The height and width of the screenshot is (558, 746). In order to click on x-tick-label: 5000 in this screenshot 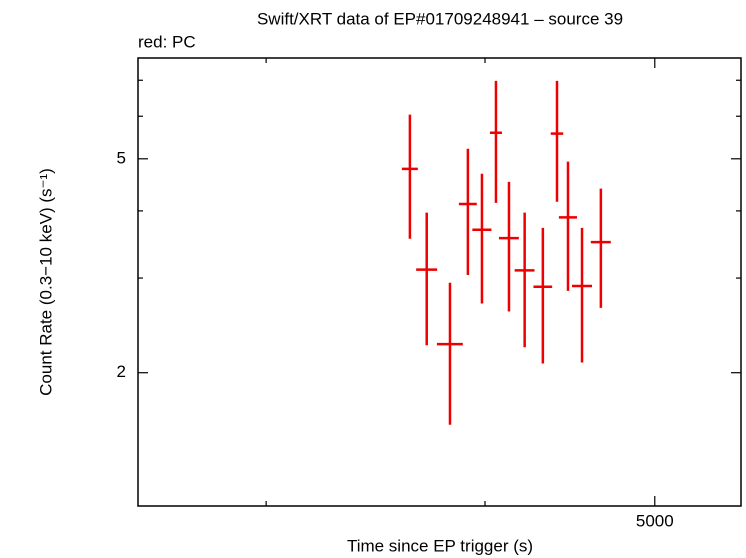, I will do `click(655, 520)`.